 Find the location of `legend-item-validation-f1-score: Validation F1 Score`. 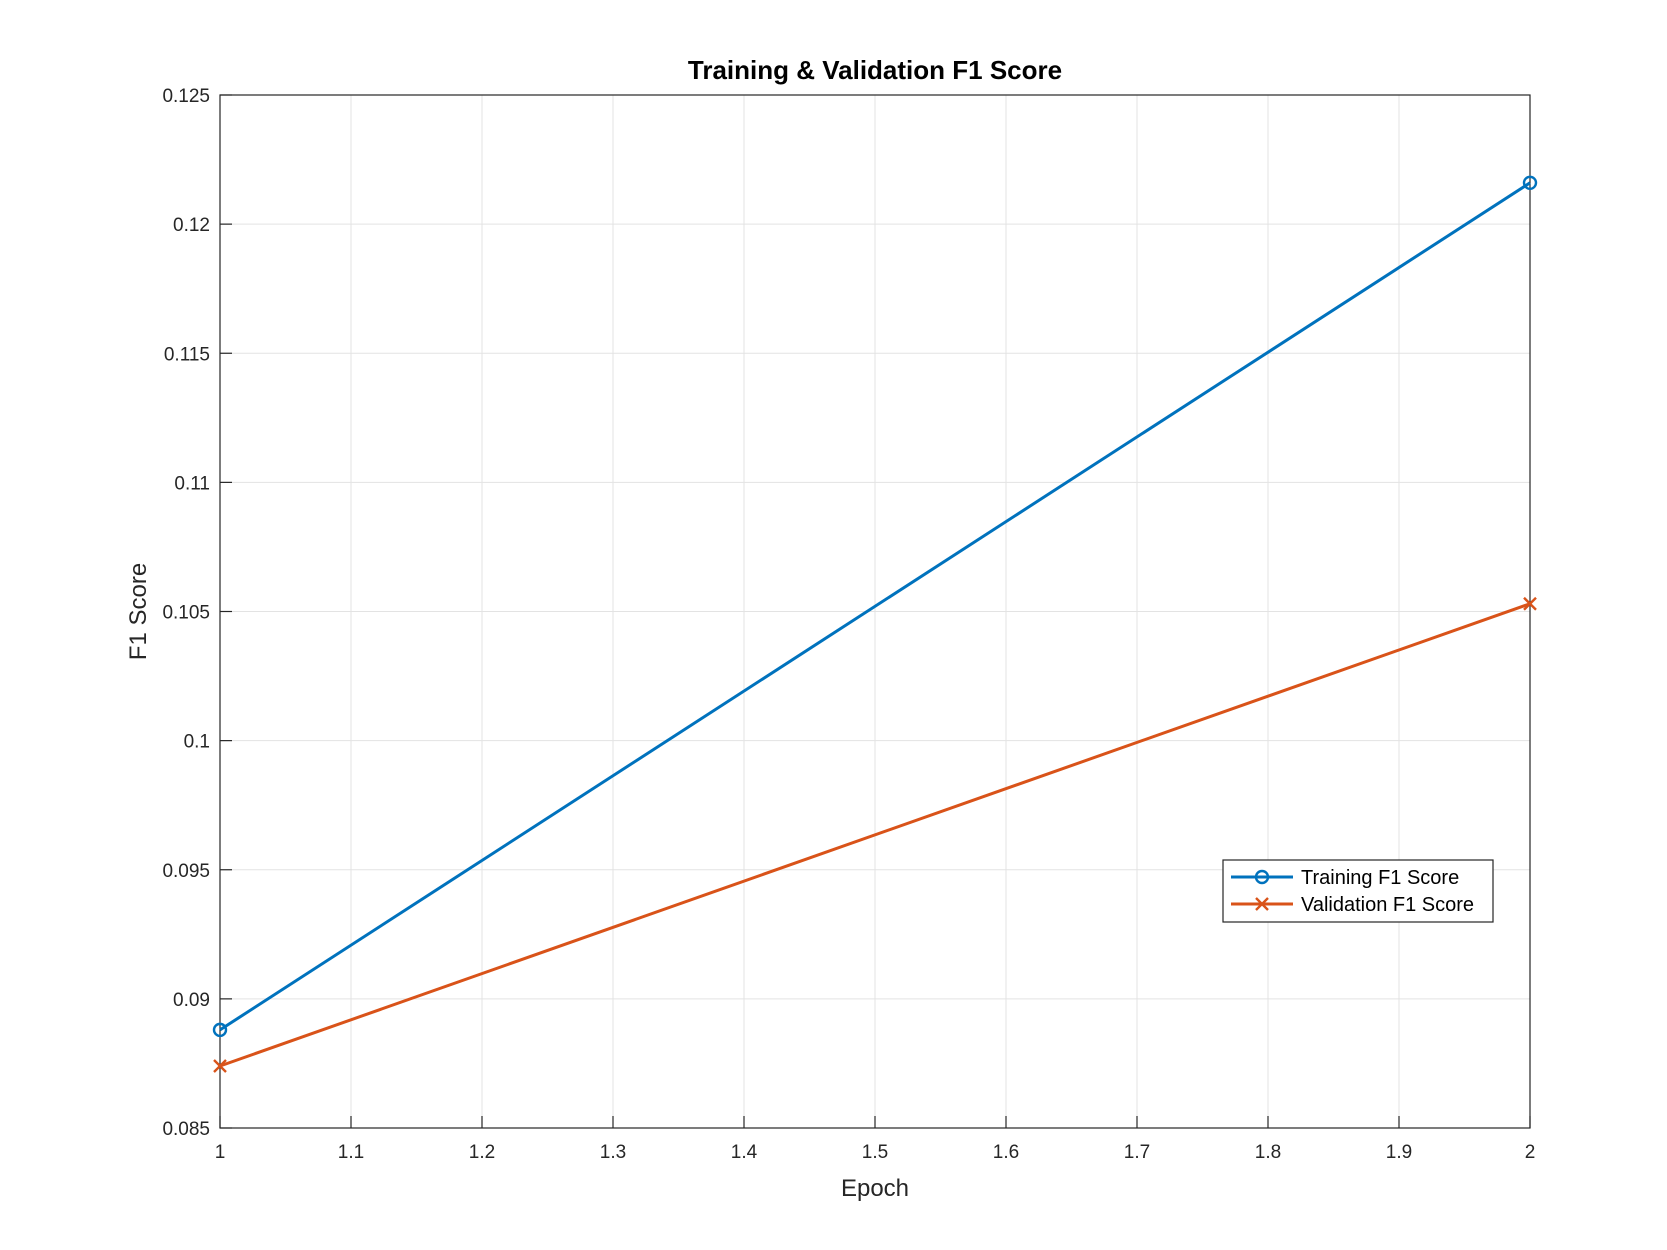

legend-item-validation-f1-score: Validation F1 Score is located at coordinates (1352, 905).